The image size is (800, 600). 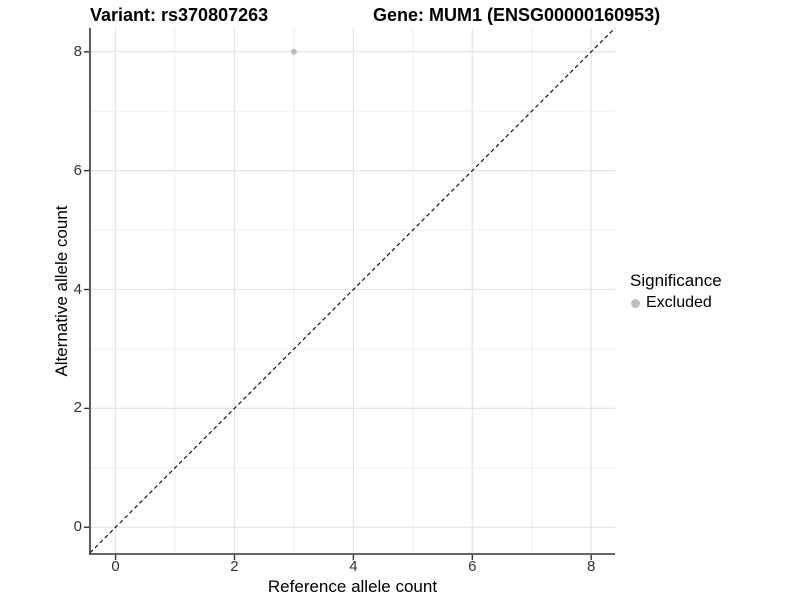 I want to click on x-axis-title: Reference allele count, so click(x=352, y=586).